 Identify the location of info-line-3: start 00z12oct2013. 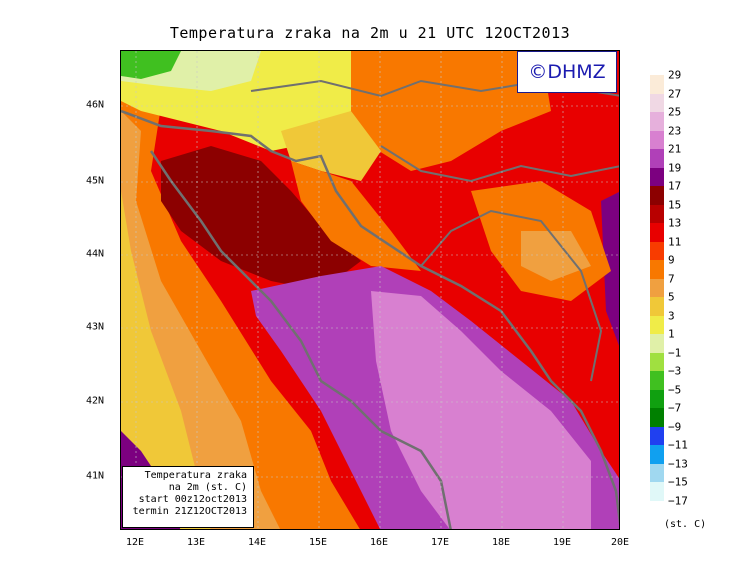
(192, 499).